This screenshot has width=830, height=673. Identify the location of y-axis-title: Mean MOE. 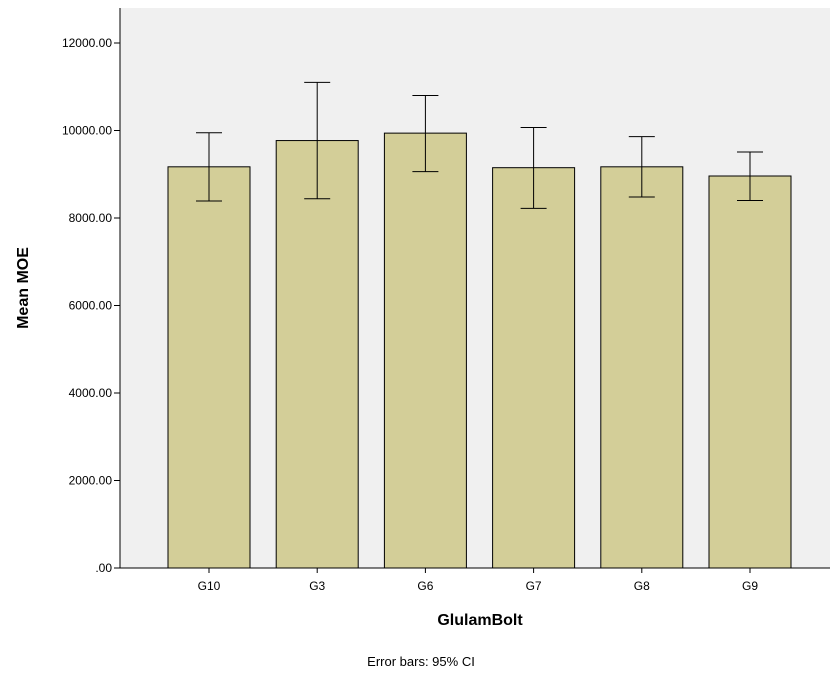
(23, 288).